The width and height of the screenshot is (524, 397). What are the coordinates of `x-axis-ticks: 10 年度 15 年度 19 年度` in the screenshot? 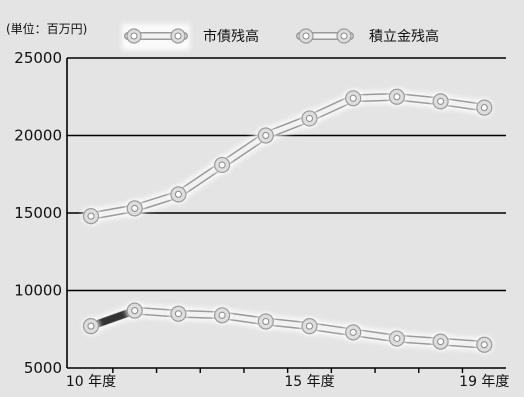 It's located at (287, 379).